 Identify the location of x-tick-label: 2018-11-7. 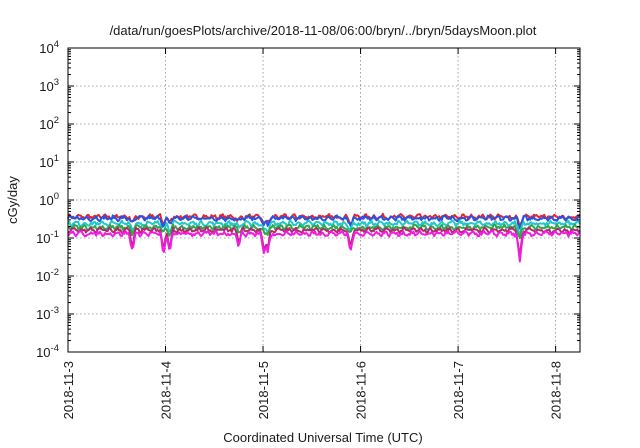
(458, 390).